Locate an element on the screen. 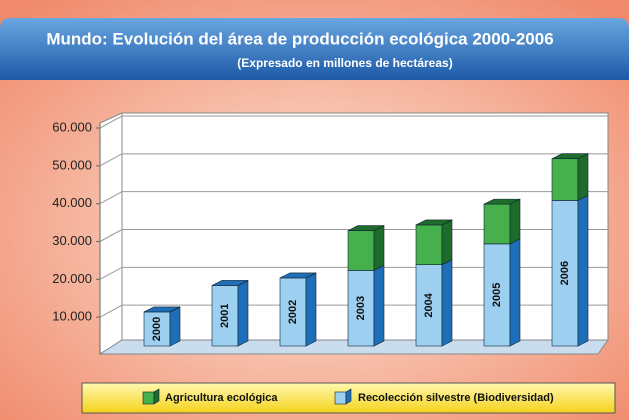  bar-label: 2002 is located at coordinates (293, 312).